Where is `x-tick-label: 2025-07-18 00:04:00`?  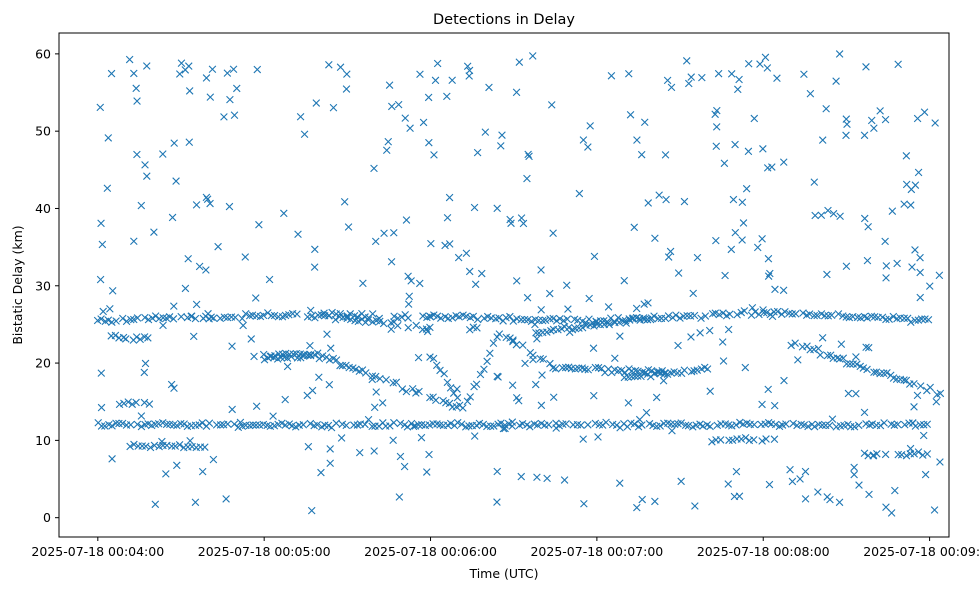 x-tick-label: 2025-07-18 00:04:00 is located at coordinates (97, 551).